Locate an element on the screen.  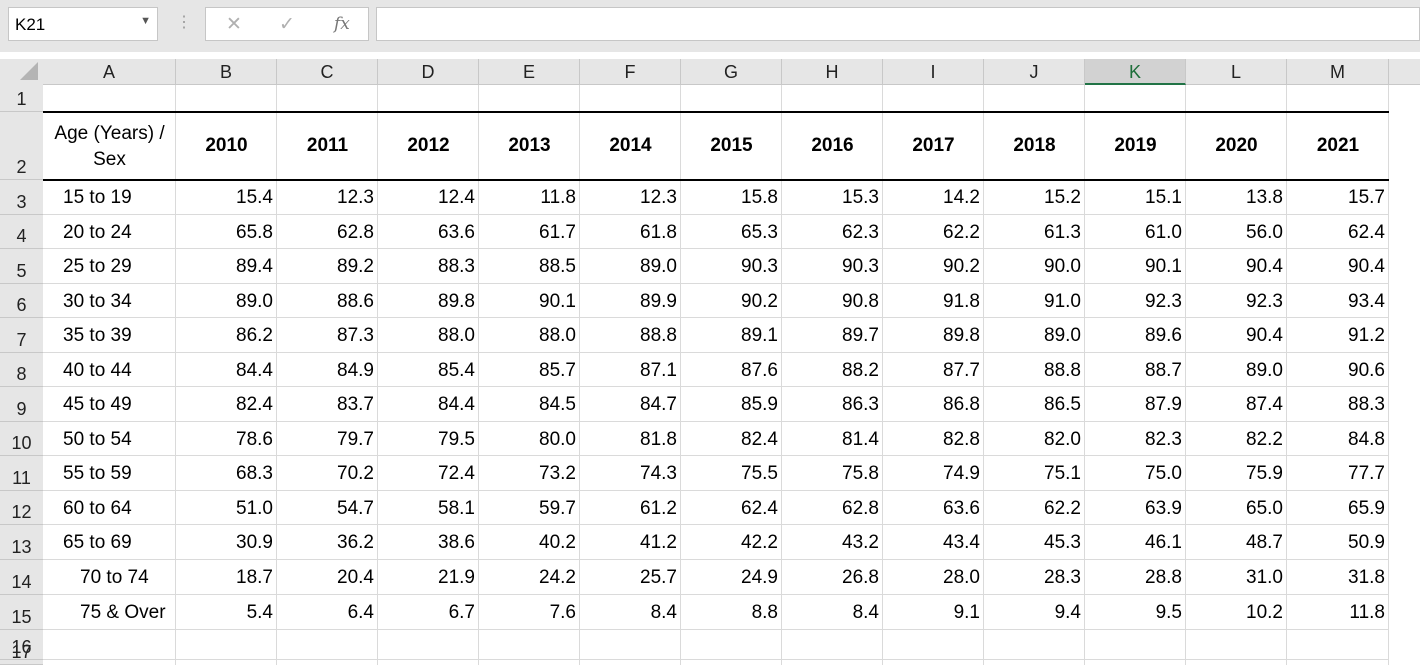
value-cell: 87.9 is located at coordinates (1163, 404).